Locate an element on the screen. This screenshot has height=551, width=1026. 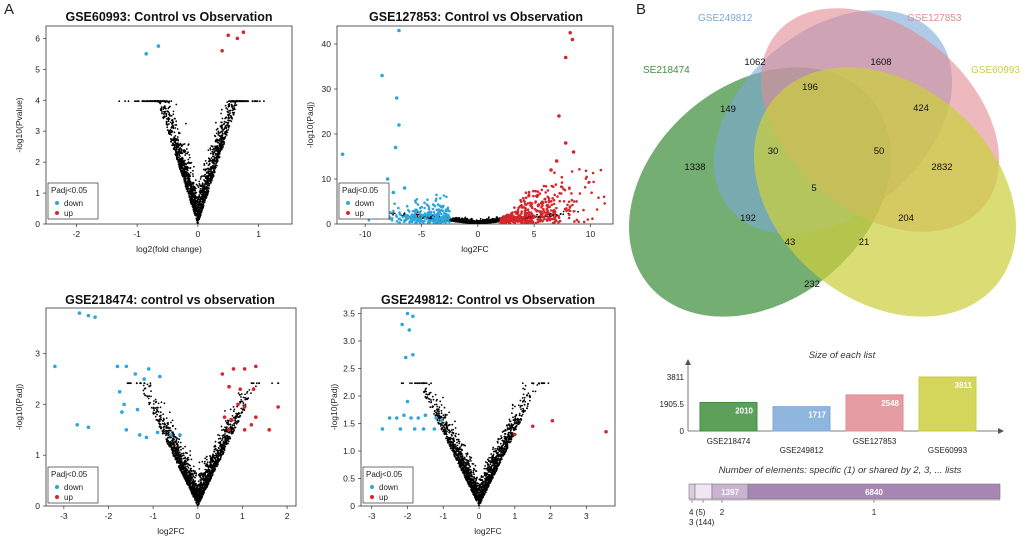
legend-up-marker is located at coordinates (57, 213).